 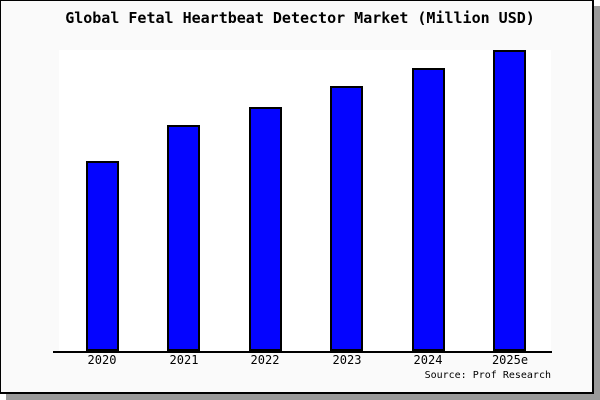 What do you see at coordinates (428, 360) in the screenshot?
I see `x-tick-label-2024: 2024` at bounding box center [428, 360].